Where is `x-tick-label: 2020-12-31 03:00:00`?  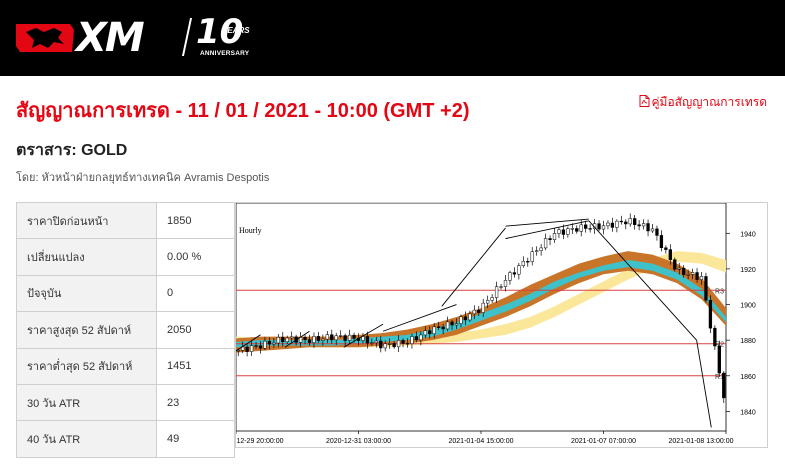 x-tick-label: 2020-12-31 03:00:00 is located at coordinates (358, 441).